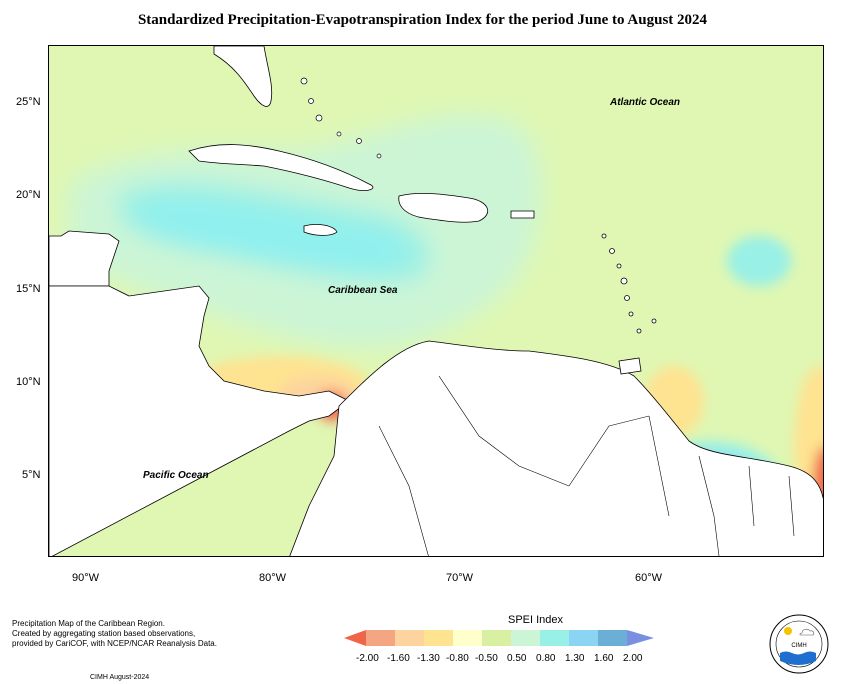 This screenshot has width=845, height=684. What do you see at coordinates (536, 620) in the screenshot?
I see `legend-title: SPEI Index` at bounding box center [536, 620].